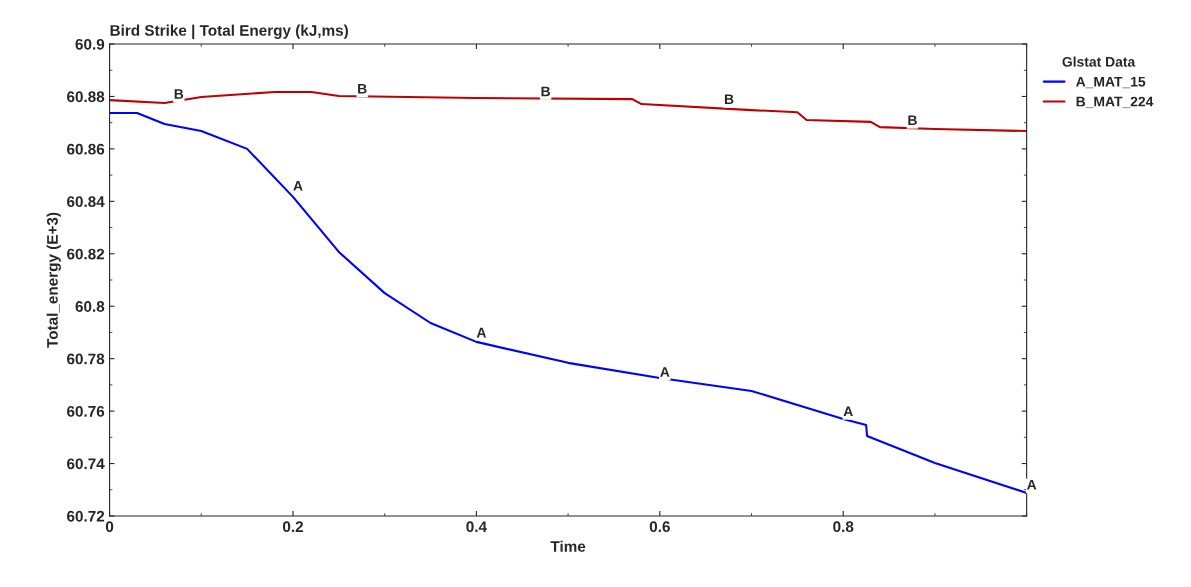 This screenshot has width=1191, height=587. What do you see at coordinates (86, 202) in the screenshot?
I see `y-tick-label: 60.84` at bounding box center [86, 202].